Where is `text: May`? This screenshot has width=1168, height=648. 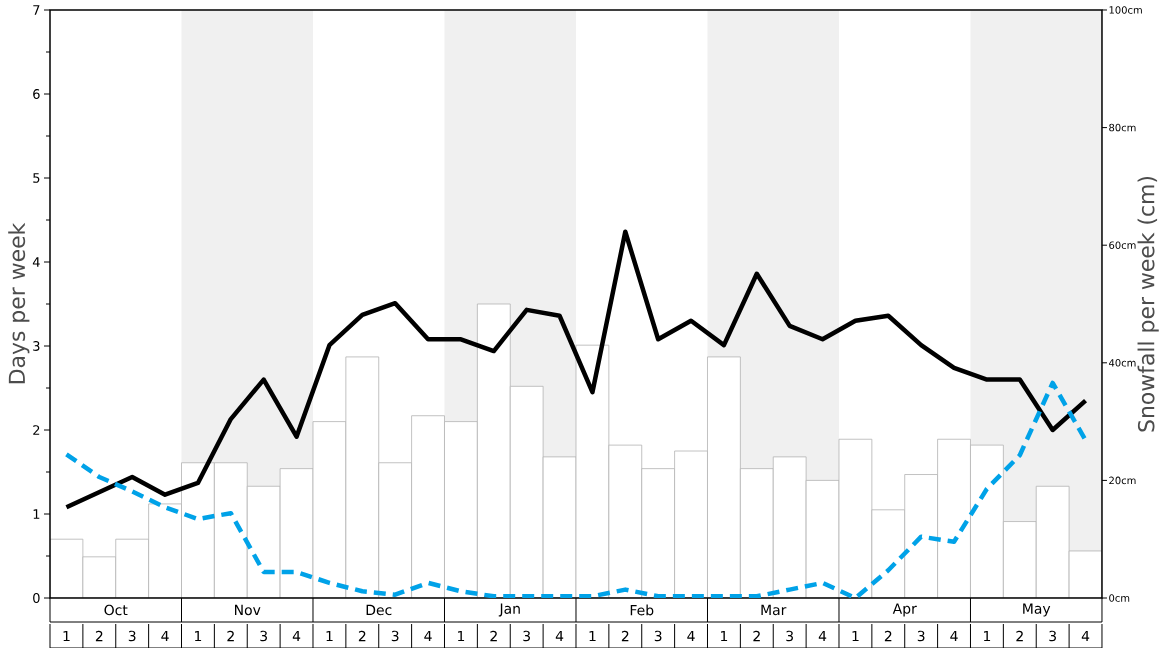 text: May is located at coordinates (1037, 610).